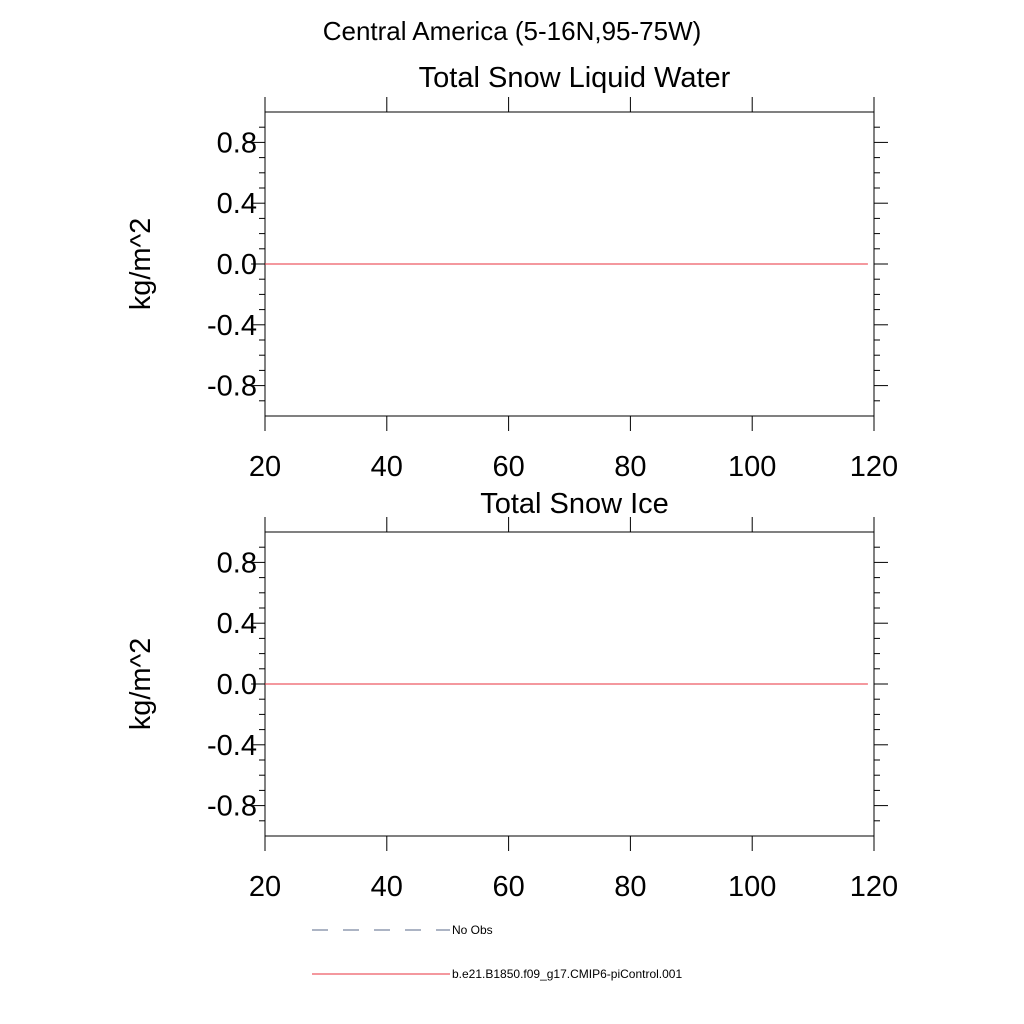 The image size is (1024, 1024). I want to click on chart-title: Total Snow Liquid Water, so click(575, 78).